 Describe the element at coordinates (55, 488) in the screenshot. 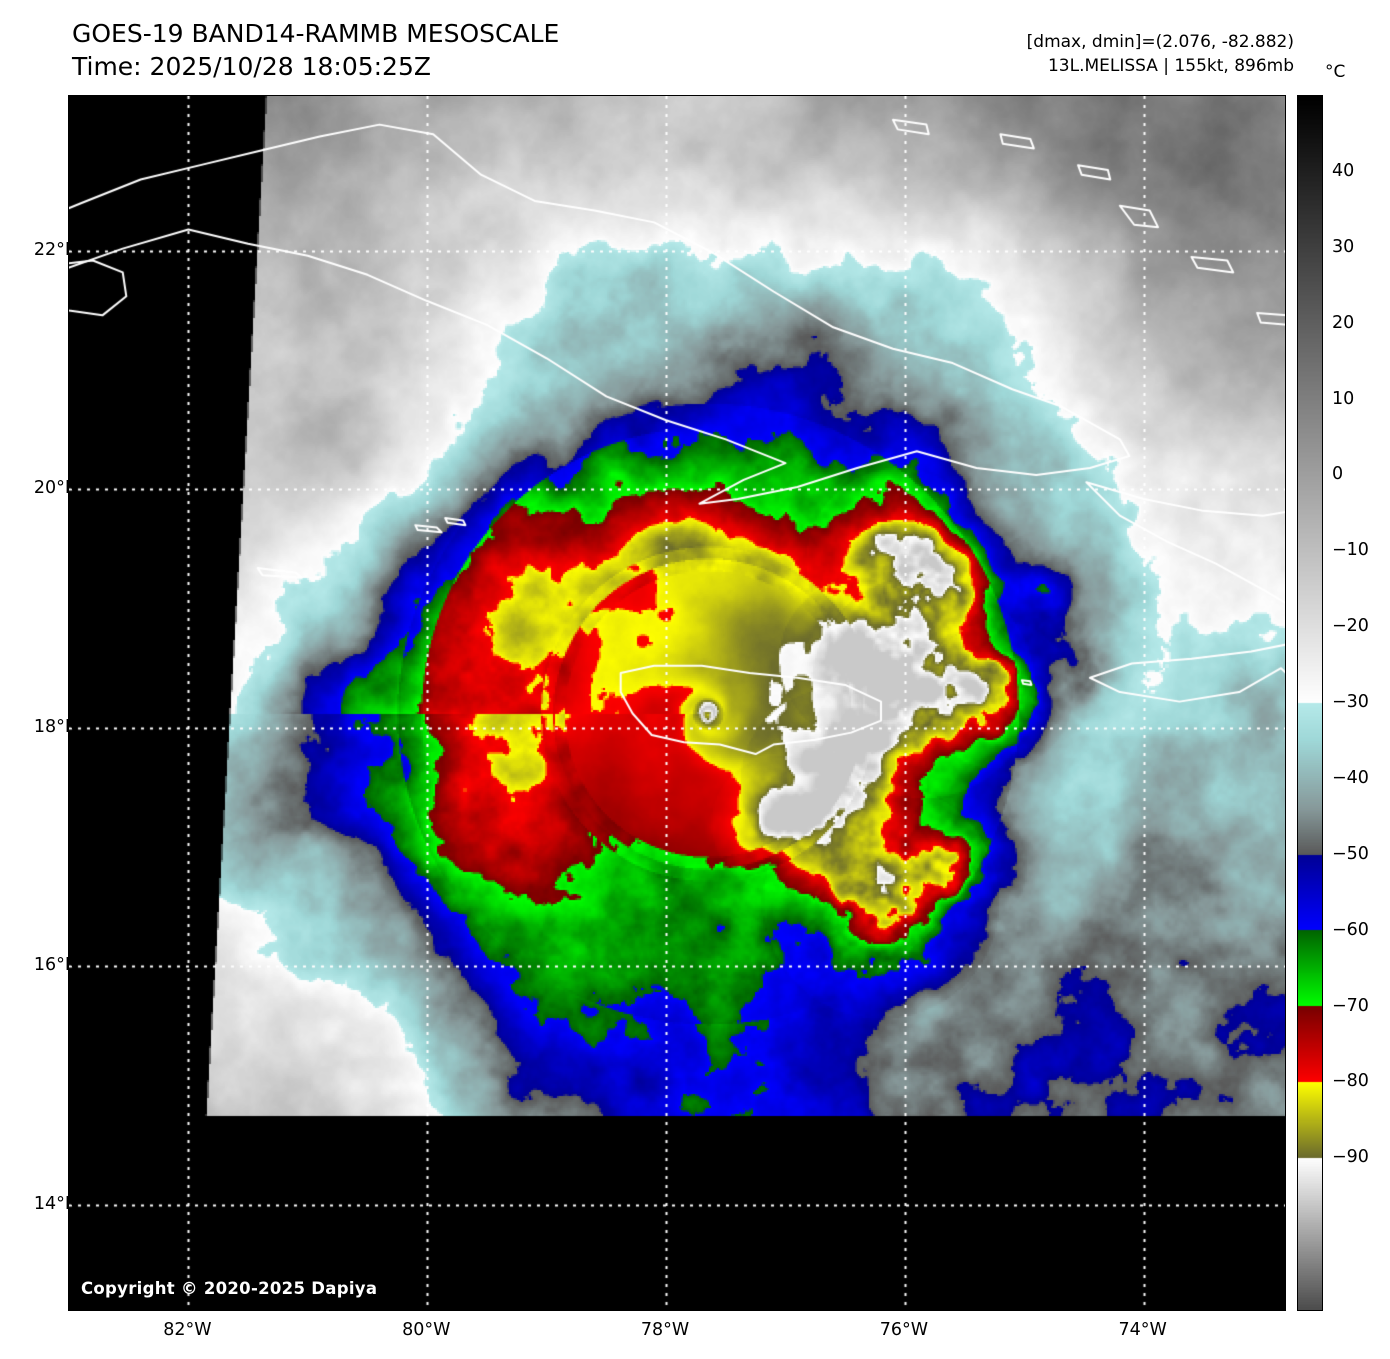

I see `lat-tick-label-1: 20°N` at that location.